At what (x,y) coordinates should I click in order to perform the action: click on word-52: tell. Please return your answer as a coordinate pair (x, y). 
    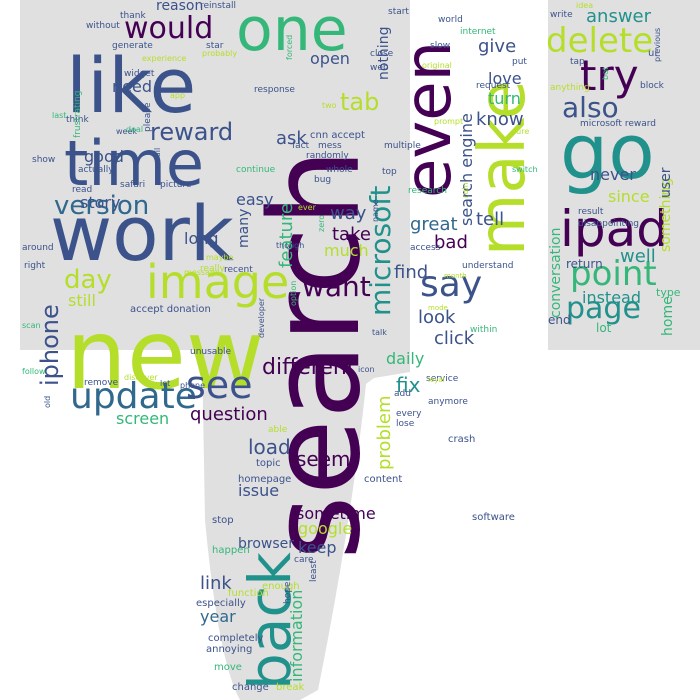
    Looking at the image, I should click on (490, 219).